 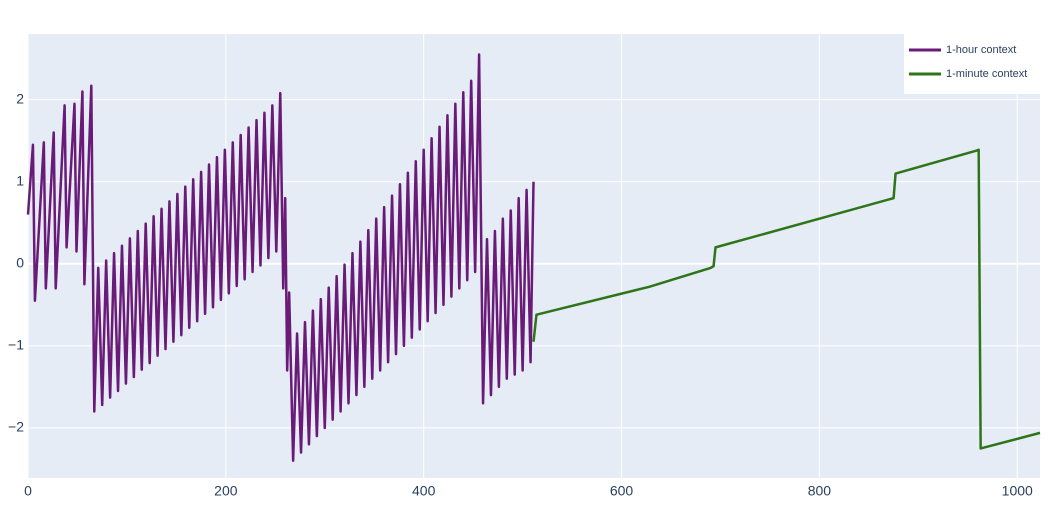 I want to click on legend-label: 1-hour context, so click(x=981, y=50).